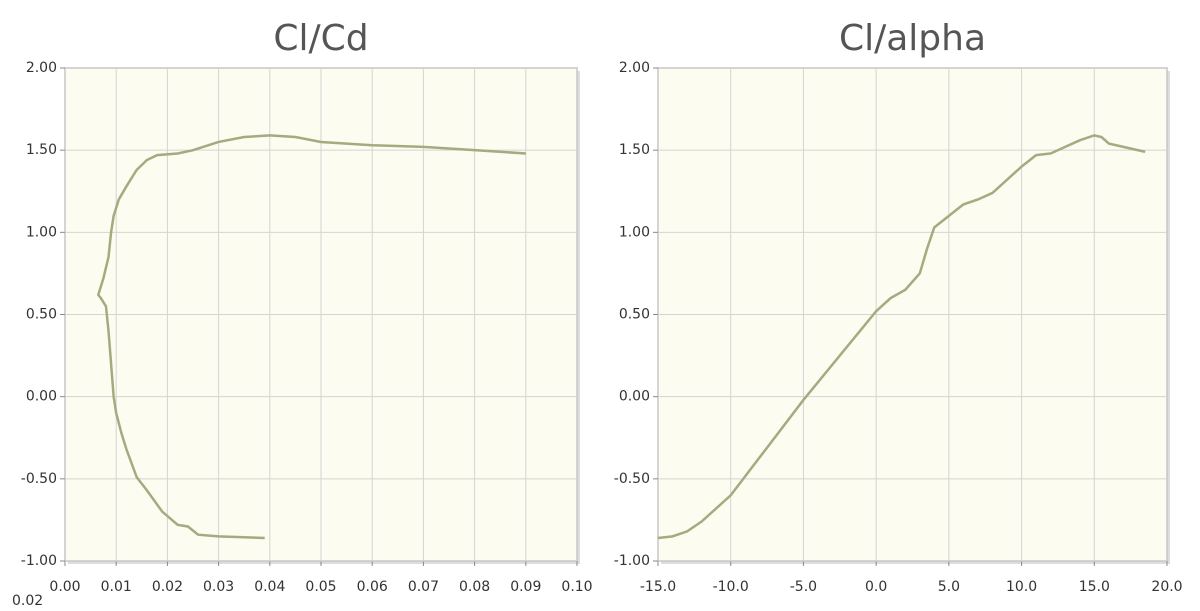 This screenshot has width=1200, height=611. What do you see at coordinates (876, 587) in the screenshot?
I see `x-tick-label: 0.0` at bounding box center [876, 587].